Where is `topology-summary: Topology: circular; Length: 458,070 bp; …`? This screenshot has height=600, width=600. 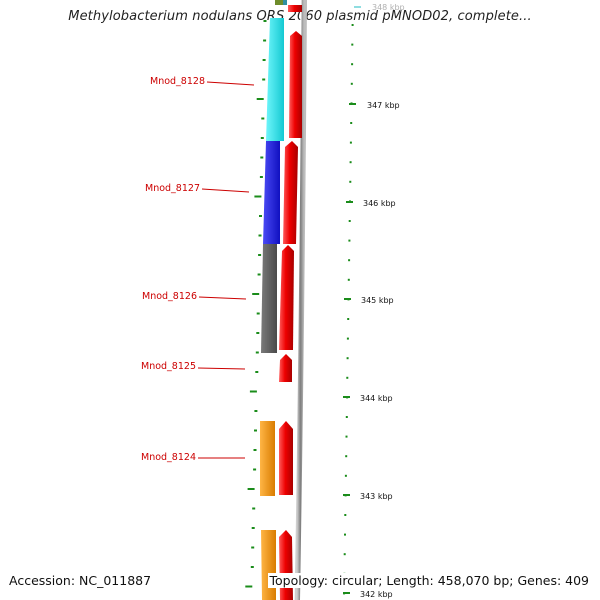 topology-summary: Topology: circular; Length: 458,070 bp; … is located at coordinates (429, 580).